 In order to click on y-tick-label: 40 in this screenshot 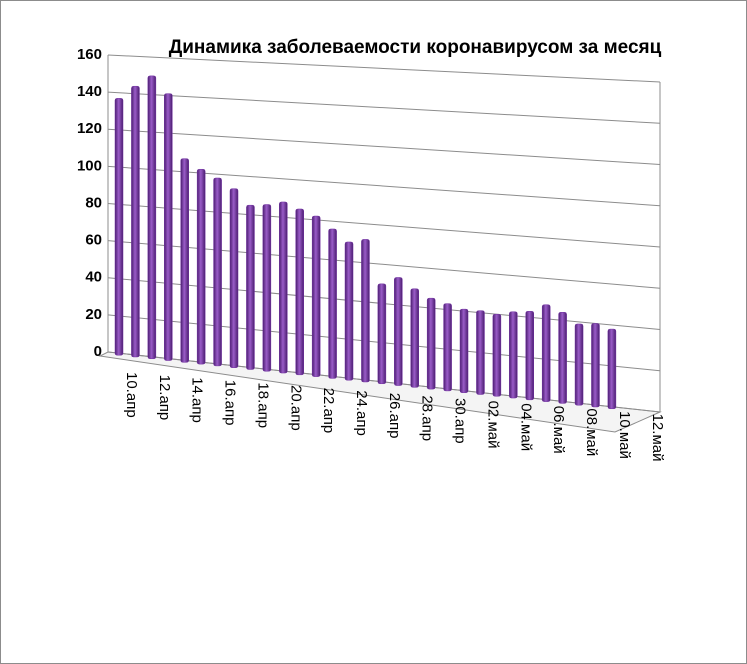, I will do `click(93, 277)`.